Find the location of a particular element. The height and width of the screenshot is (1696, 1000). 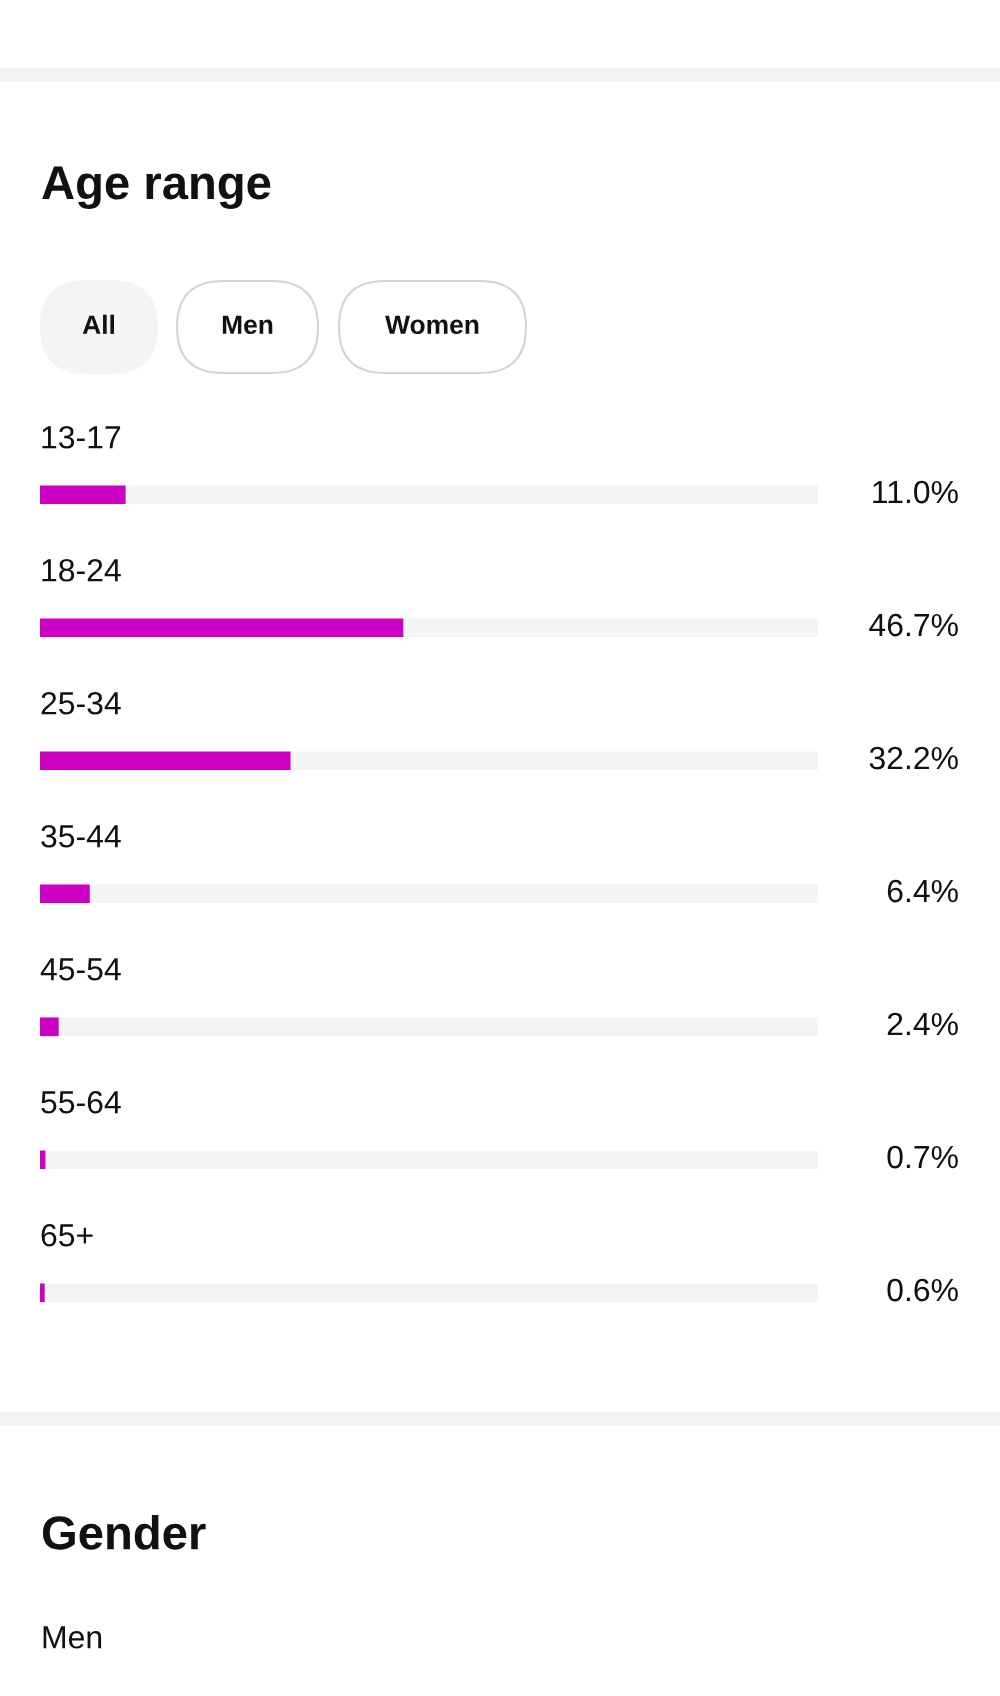

y-tick-label: 25-34 is located at coordinates (81, 703).